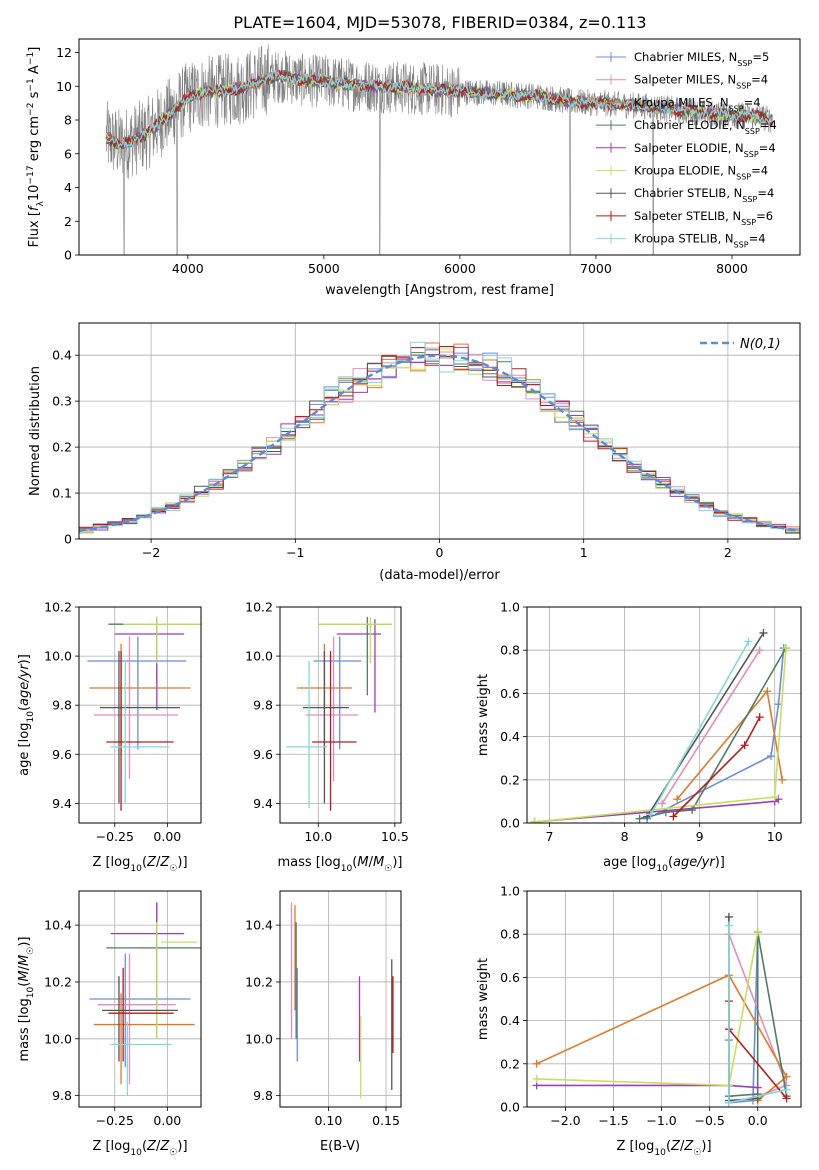 The width and height of the screenshot is (819, 1170). Describe the element at coordinates (664, 864) in the screenshot. I see `weight-vs-age-xlabel: age [log10(age/yr)]` at that location.